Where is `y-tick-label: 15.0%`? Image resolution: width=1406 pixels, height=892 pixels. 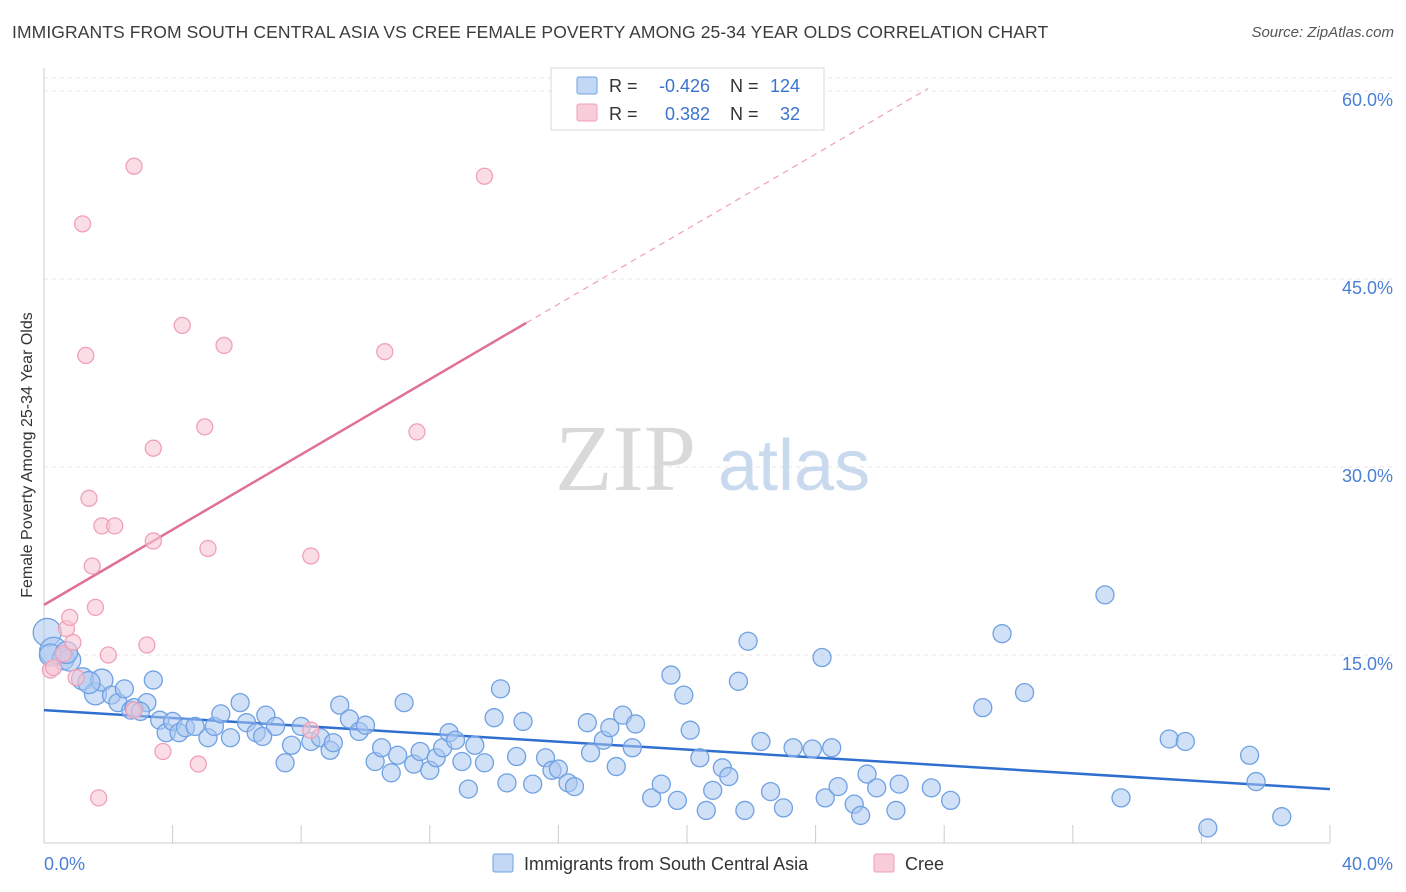 y-tick-label: 15.0% is located at coordinates (1367, 664).